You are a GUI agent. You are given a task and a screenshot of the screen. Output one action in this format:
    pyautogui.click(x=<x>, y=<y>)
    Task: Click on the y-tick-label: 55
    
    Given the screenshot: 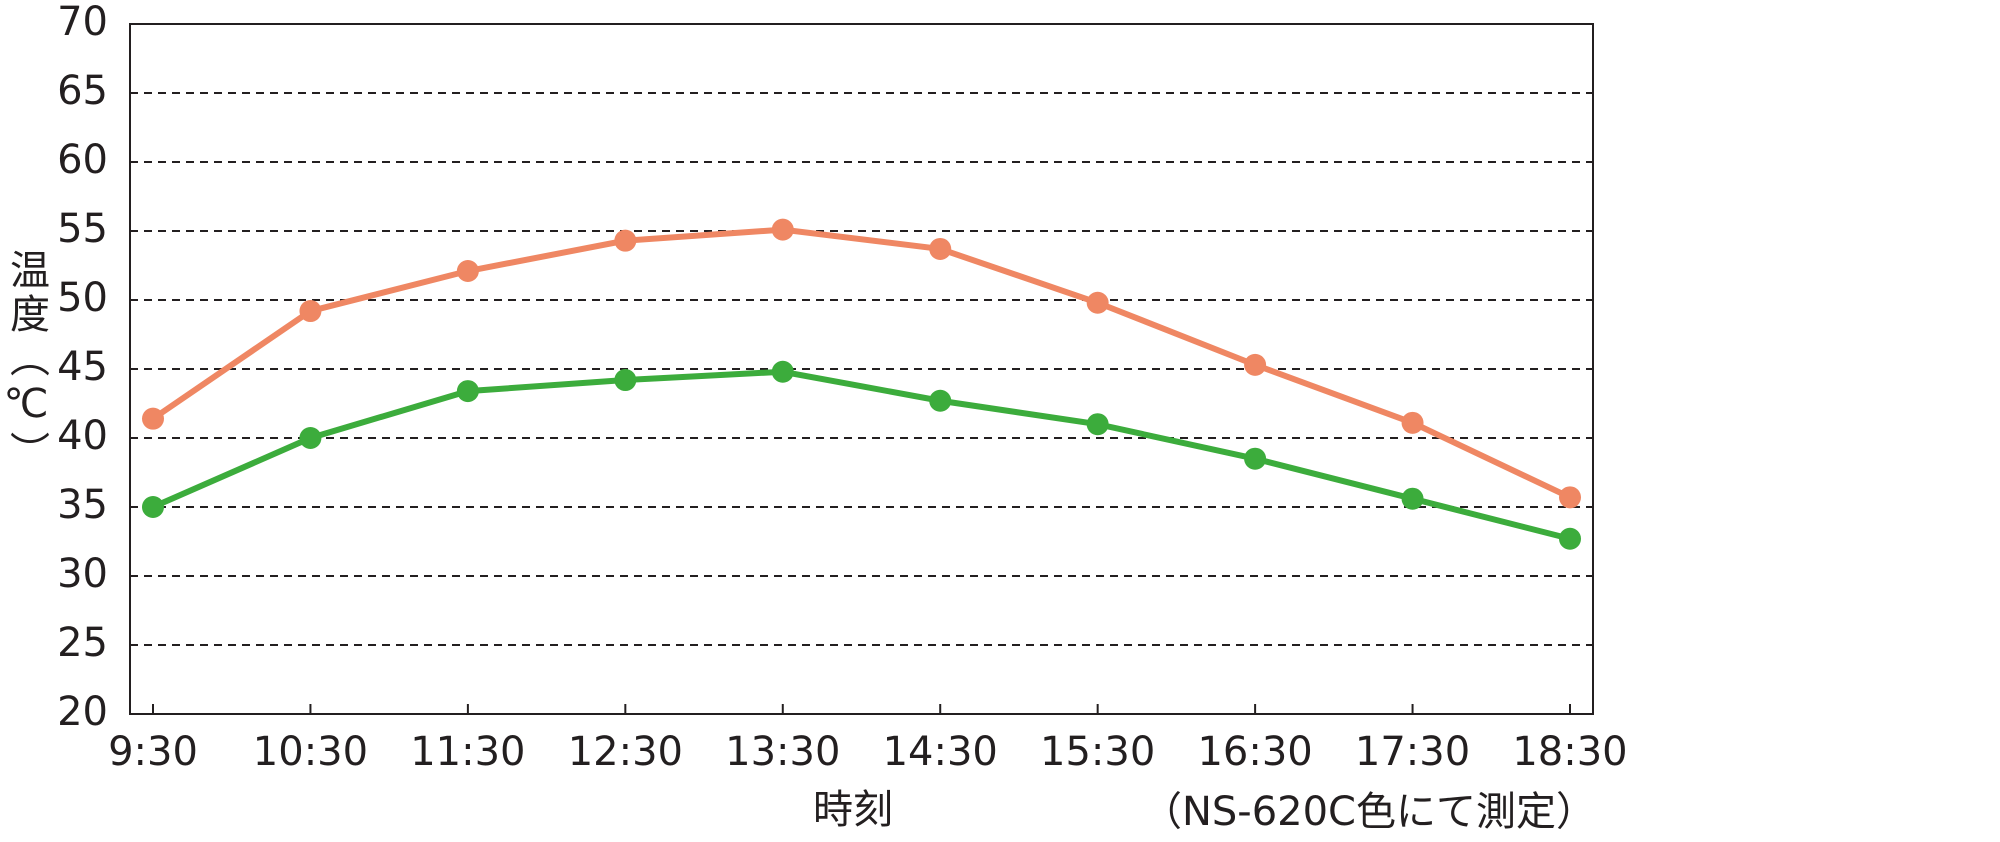 What is the action you would take?
    pyautogui.click(x=82, y=229)
    